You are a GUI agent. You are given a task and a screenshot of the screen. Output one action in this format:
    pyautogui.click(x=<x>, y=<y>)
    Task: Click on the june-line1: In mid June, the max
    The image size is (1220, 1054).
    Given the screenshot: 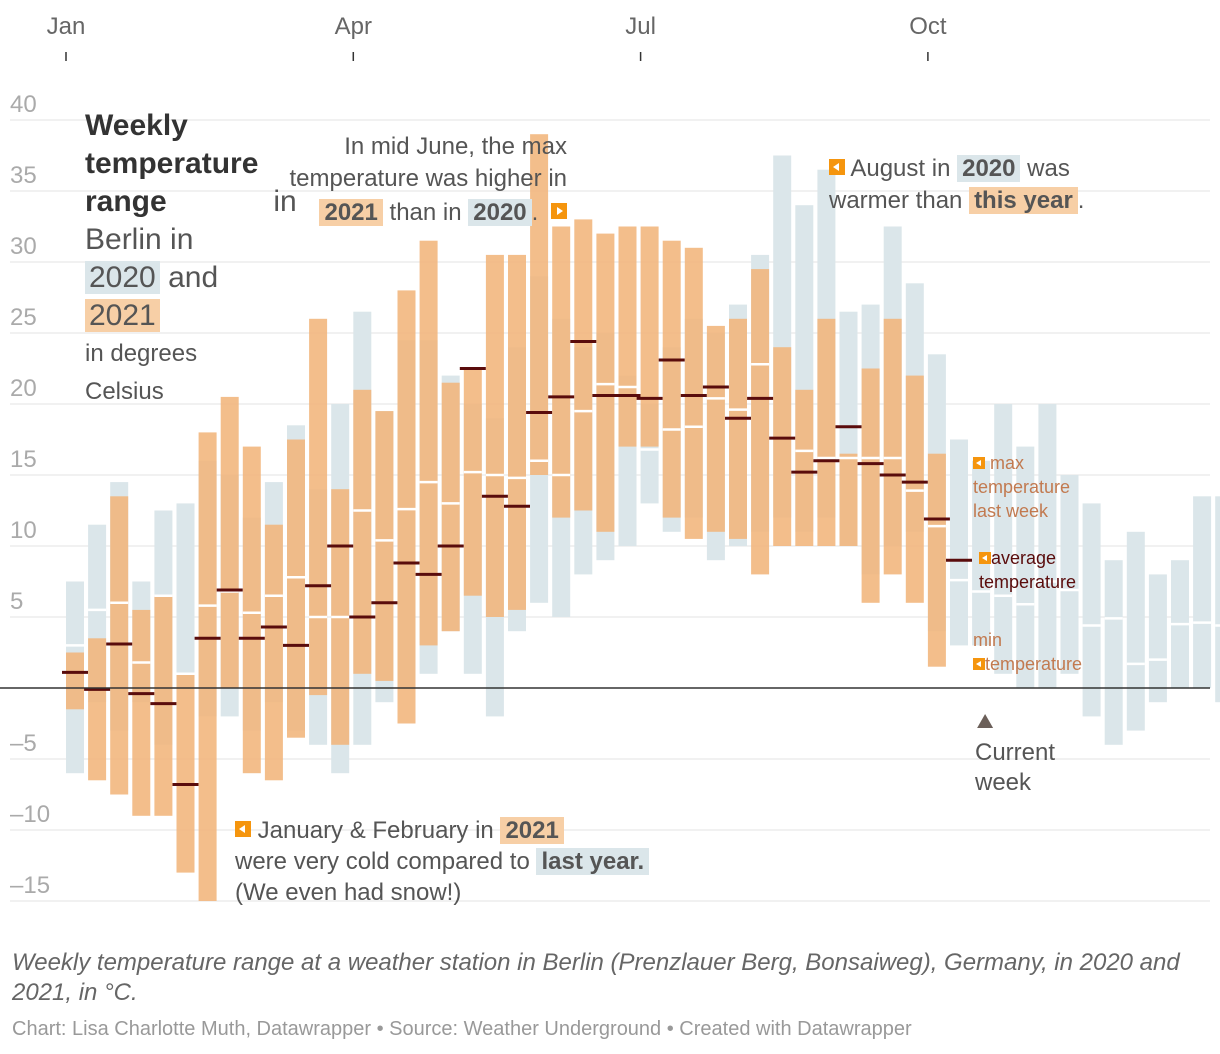 What is the action you would take?
    pyautogui.click(x=455, y=146)
    